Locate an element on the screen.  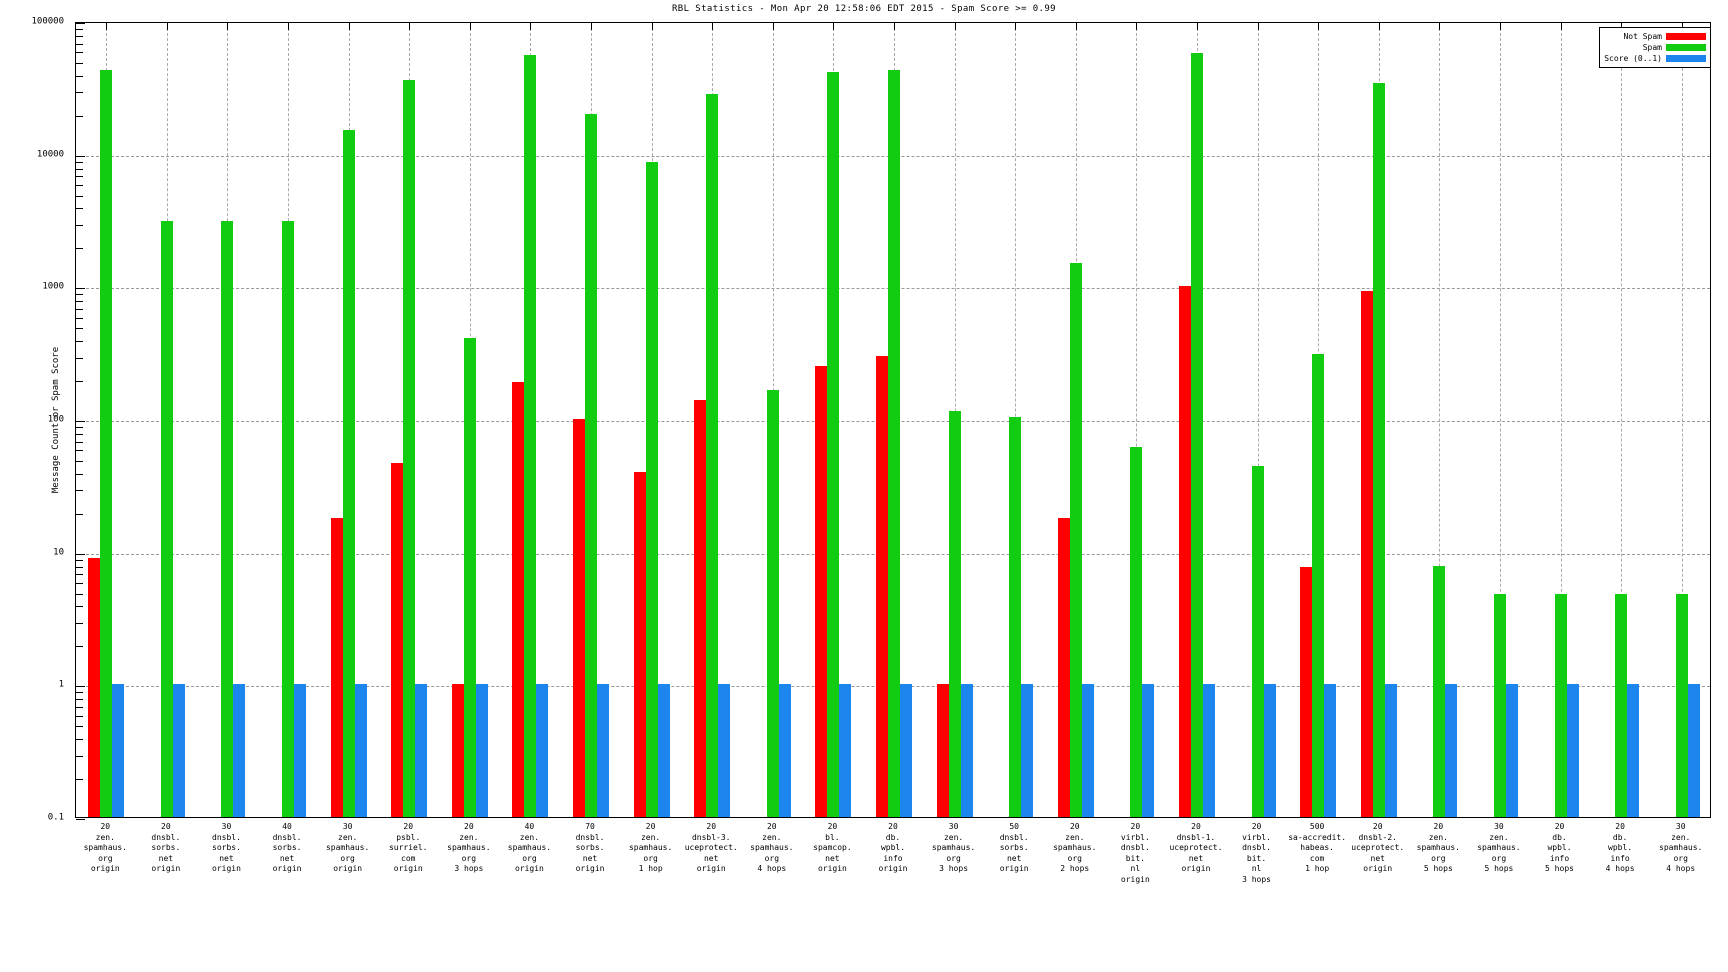
x-axis-label-line: origin is located at coordinates (893, 868).